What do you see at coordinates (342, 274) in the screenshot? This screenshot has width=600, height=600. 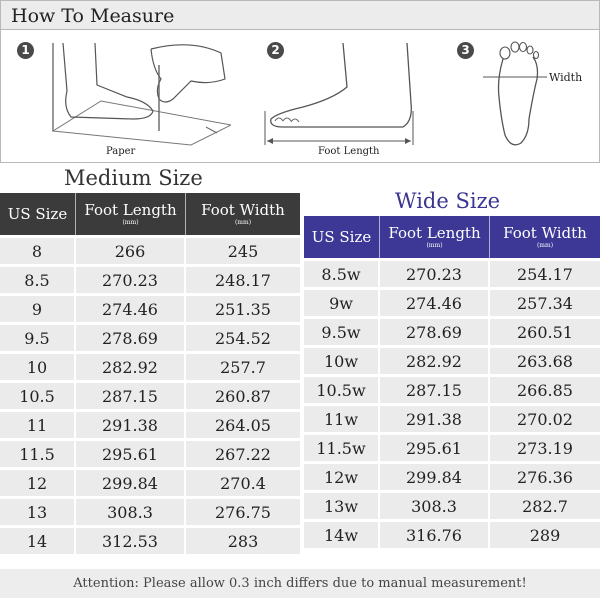 I see `us-size-cell: 8.5w` at bounding box center [342, 274].